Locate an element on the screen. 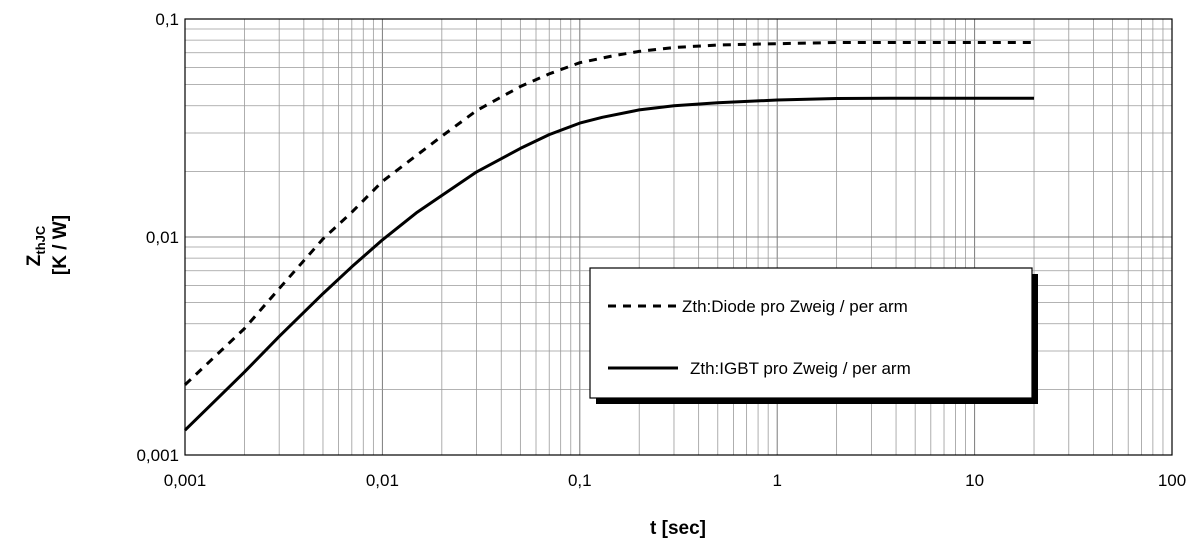  y-axis-title: ZthJC [K / W] is located at coordinates (47, 245).